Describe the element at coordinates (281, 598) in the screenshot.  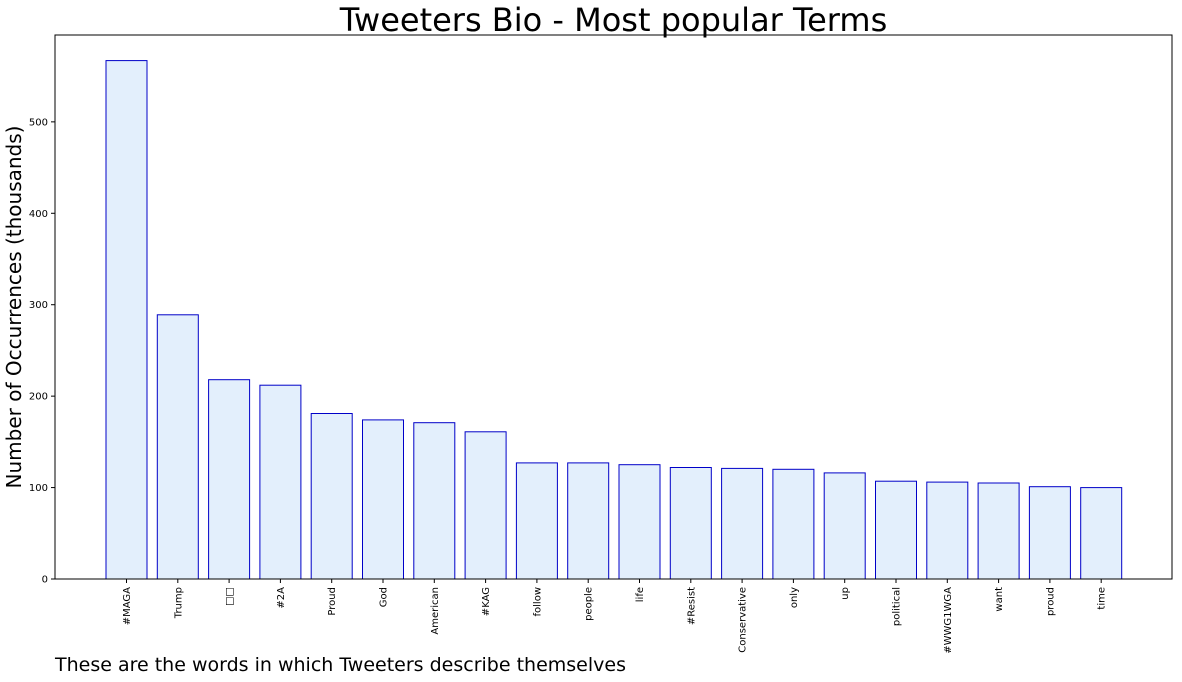
I see `x-tick-label: #2A` at that location.